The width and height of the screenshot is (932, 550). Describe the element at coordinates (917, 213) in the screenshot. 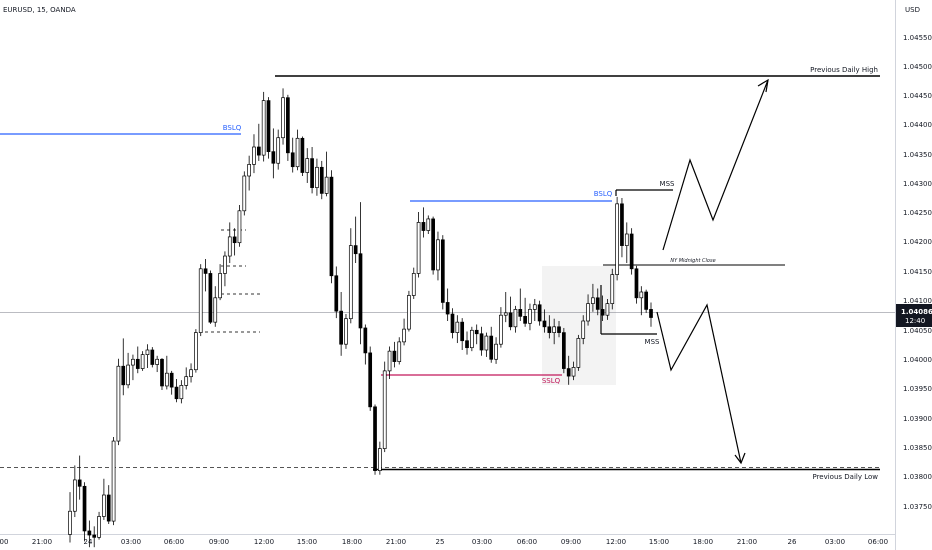

I see `y-tick-label: 1.04250` at that location.